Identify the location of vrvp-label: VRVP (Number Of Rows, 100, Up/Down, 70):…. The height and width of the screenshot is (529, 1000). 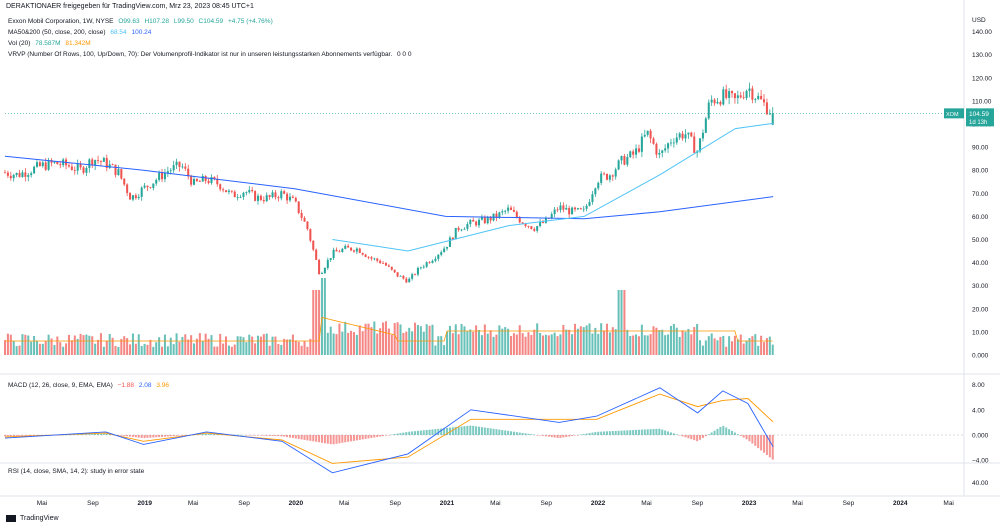
(200, 54).